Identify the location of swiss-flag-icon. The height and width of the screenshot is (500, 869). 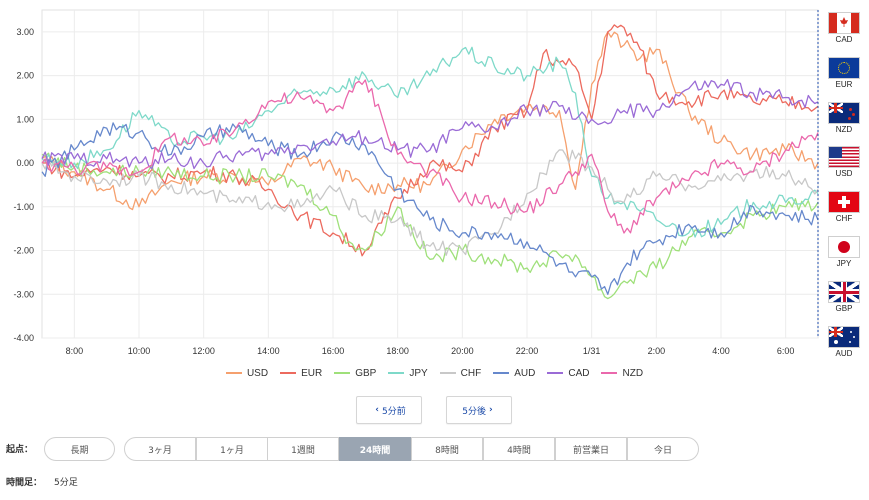
(844, 202).